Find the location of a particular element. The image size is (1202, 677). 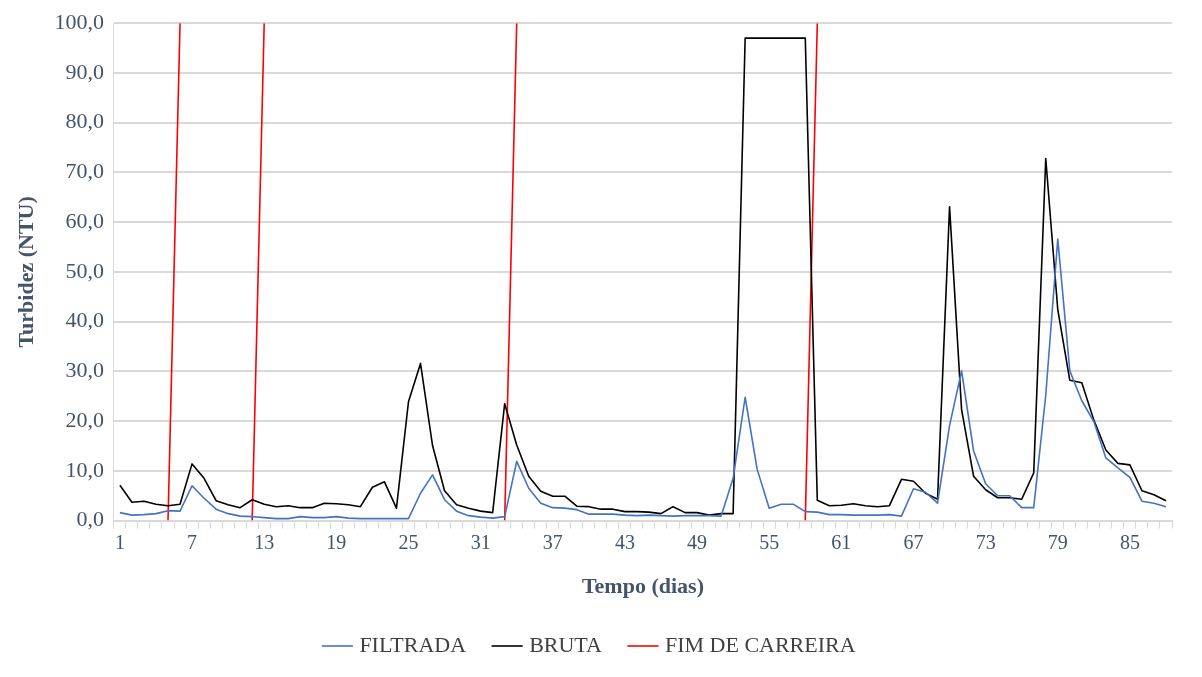

x-tick-label: 55 is located at coordinates (769, 541).